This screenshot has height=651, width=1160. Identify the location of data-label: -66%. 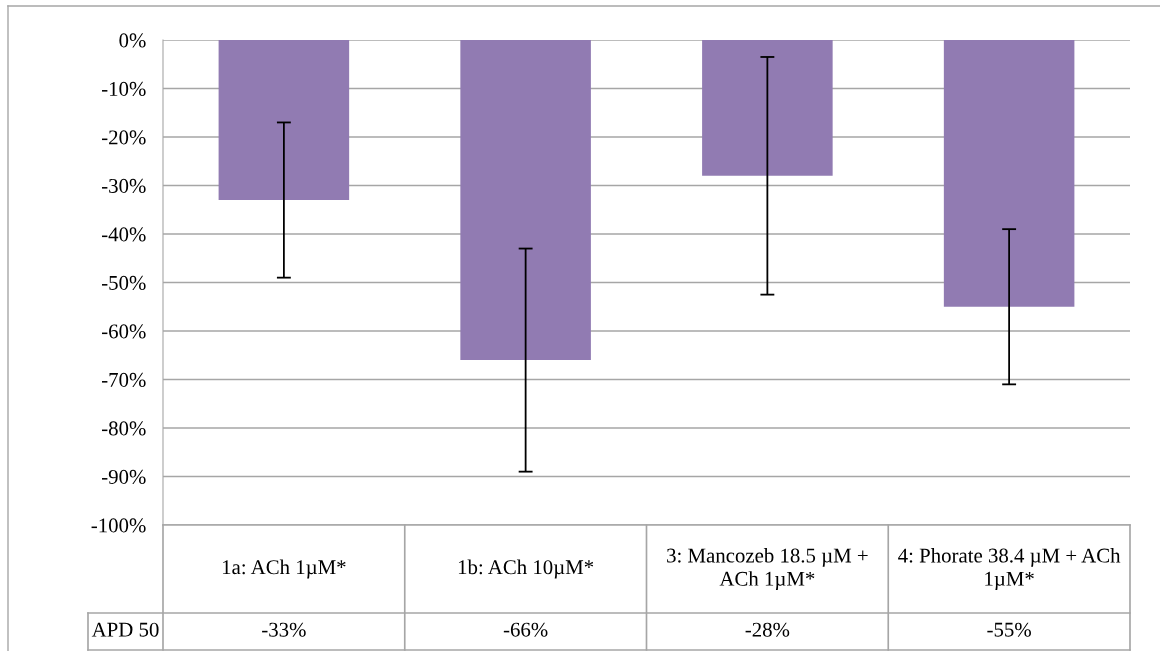
(525, 629).